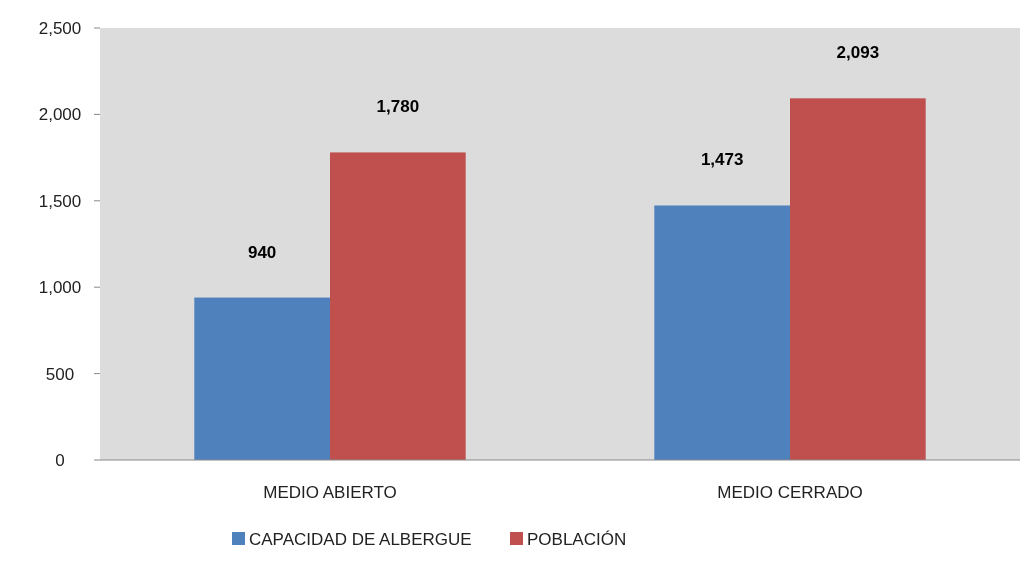 The height and width of the screenshot is (567, 1030). I want to click on y-tick-label: 1,000, so click(60, 288).